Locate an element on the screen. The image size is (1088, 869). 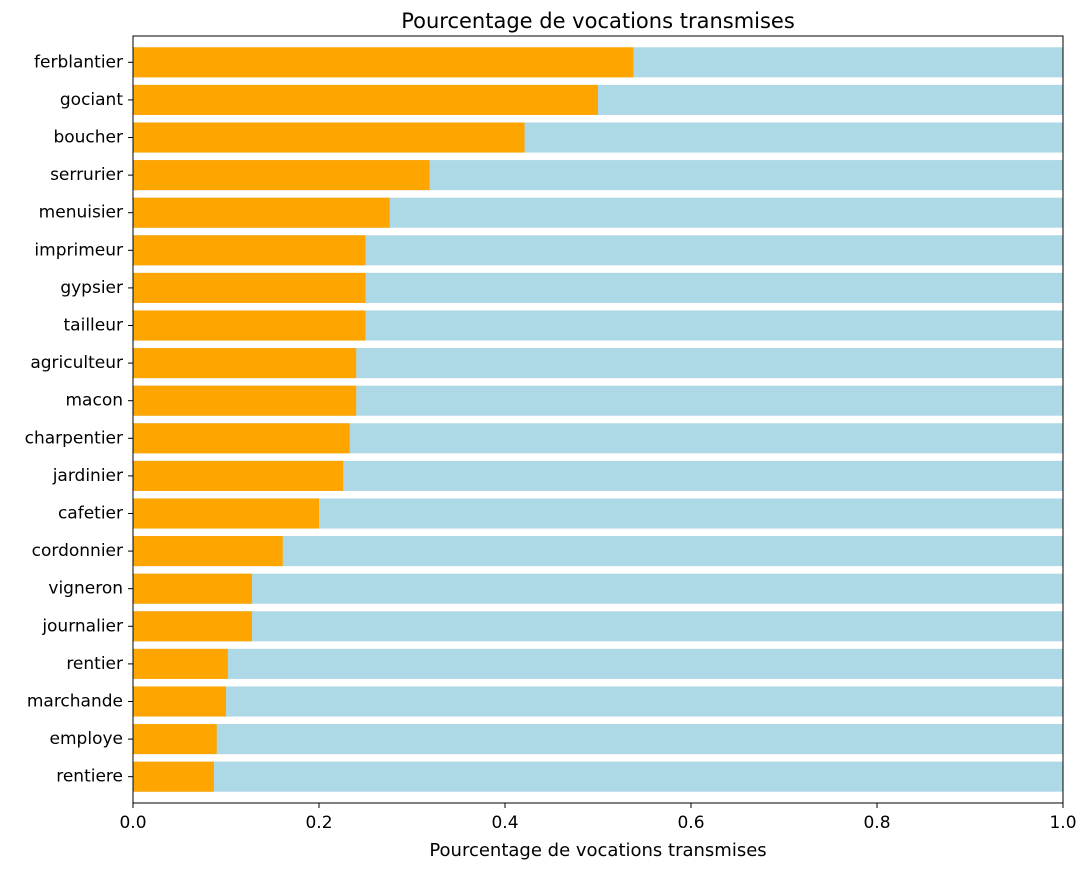
x-tick-label: 1.0 is located at coordinates (1062, 823).